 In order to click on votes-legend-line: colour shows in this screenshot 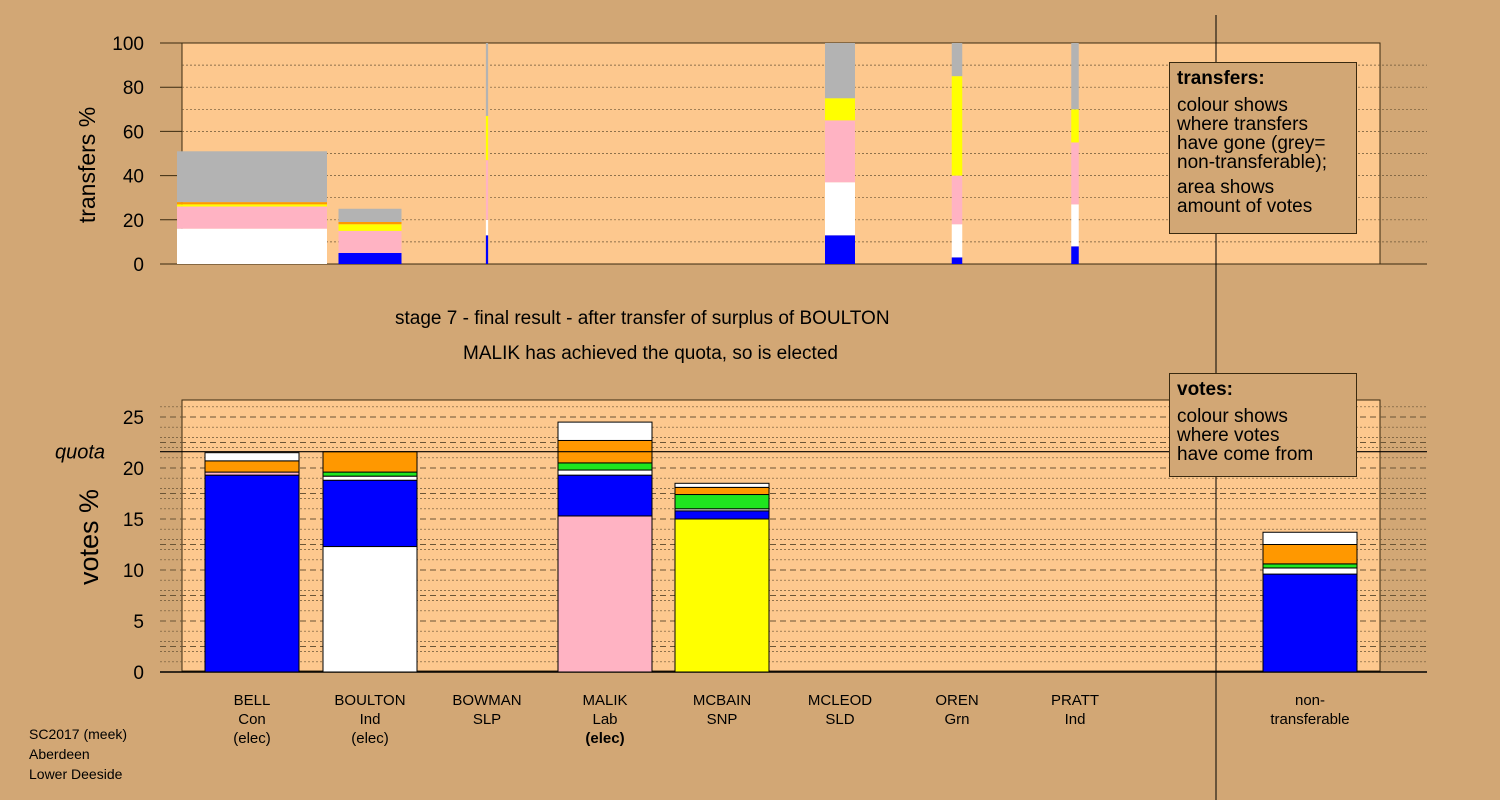, I will do `click(1232, 416)`.